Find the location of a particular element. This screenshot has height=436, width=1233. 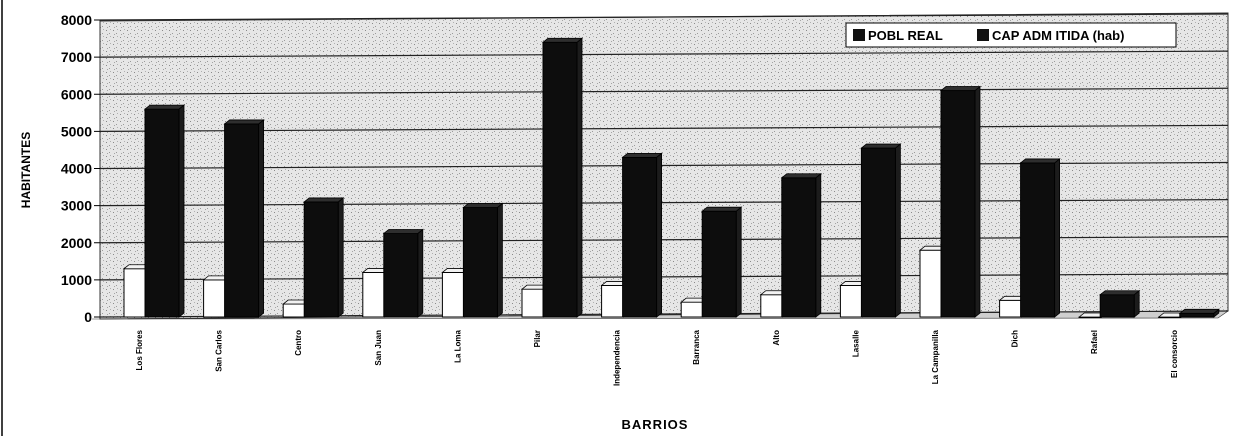

y-tick-label: 5000 is located at coordinates (76, 131).